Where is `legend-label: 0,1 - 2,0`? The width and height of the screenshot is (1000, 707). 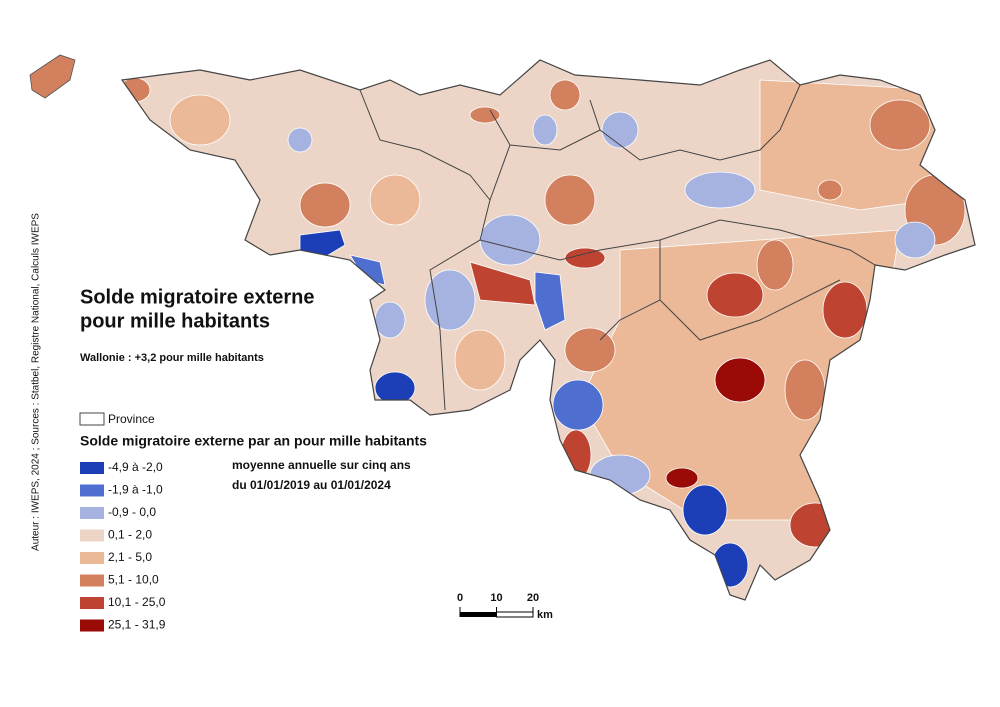 legend-label: 0,1 - 2,0 is located at coordinates (130, 535).